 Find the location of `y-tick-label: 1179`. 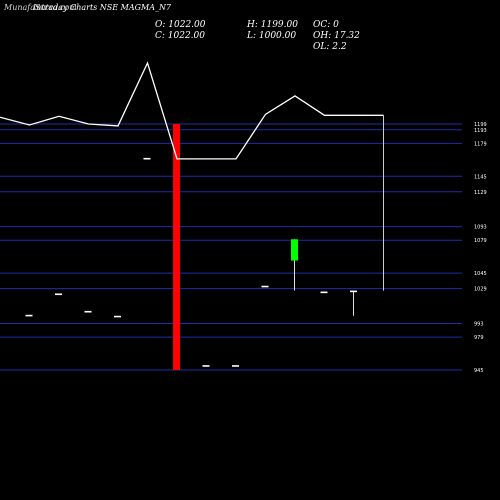

y-tick-label: 1179 is located at coordinates (480, 144).